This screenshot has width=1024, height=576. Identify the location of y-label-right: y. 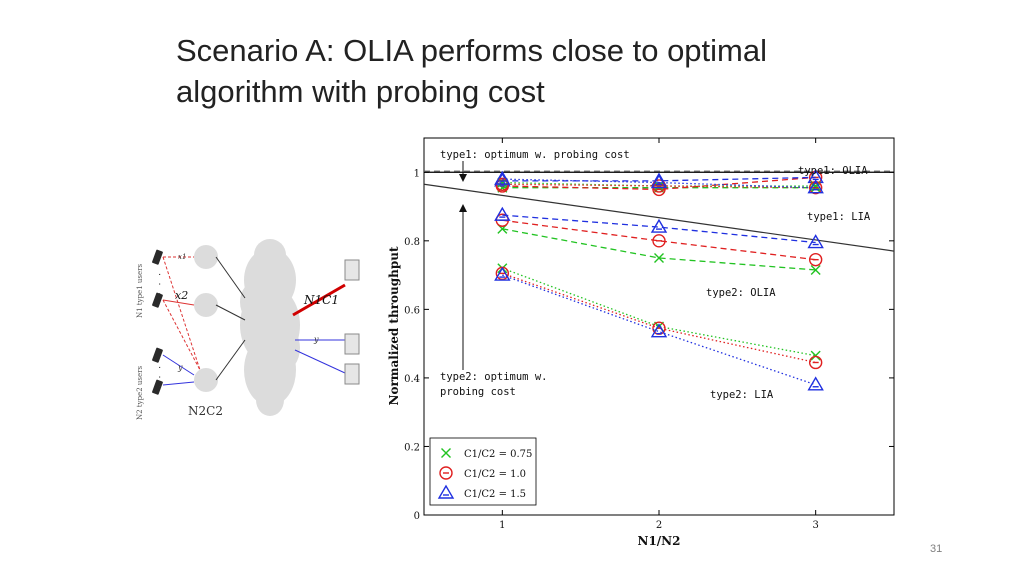
(316, 339).